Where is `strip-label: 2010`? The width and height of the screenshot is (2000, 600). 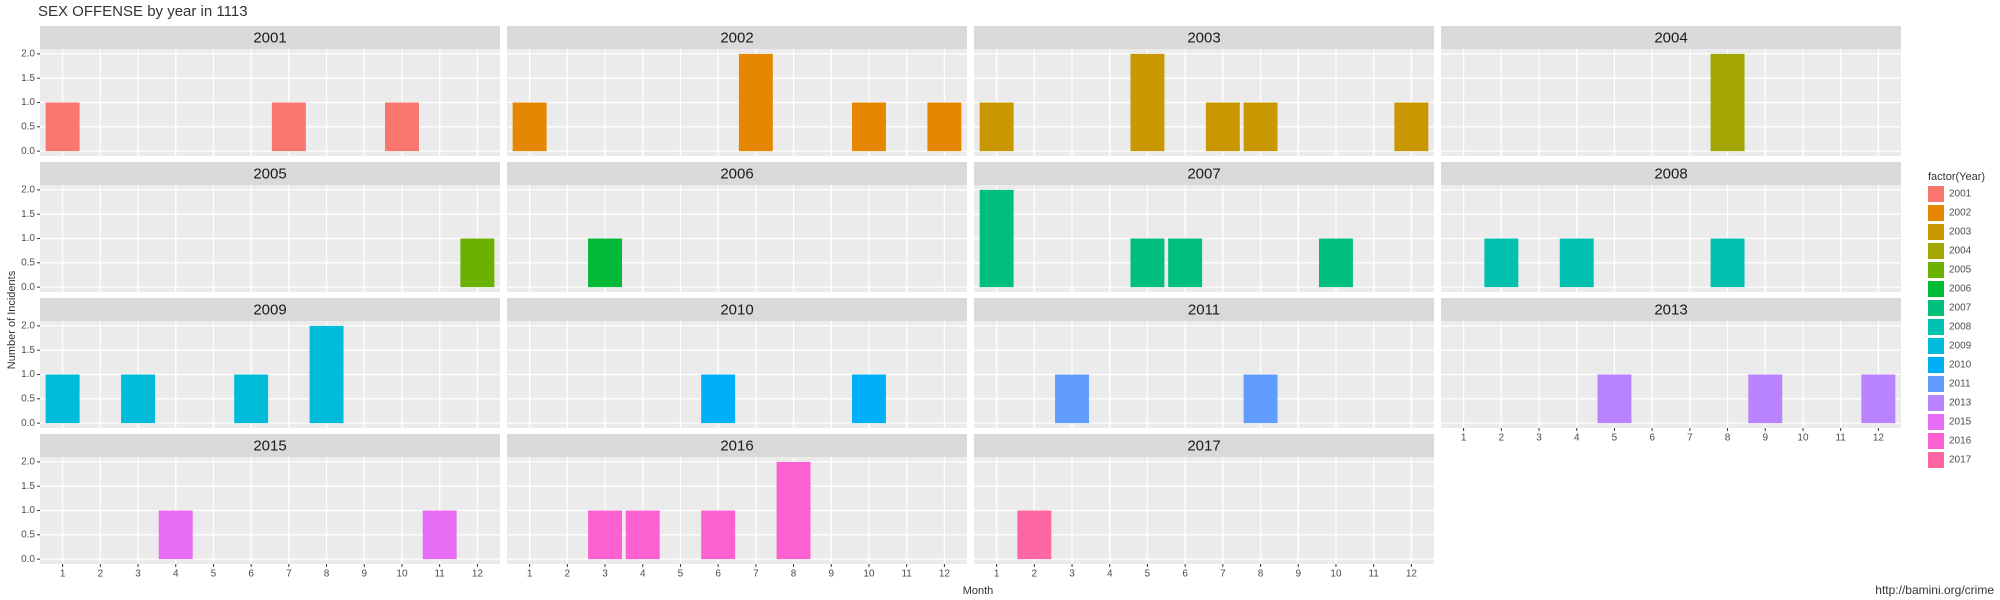 strip-label: 2010 is located at coordinates (736, 309).